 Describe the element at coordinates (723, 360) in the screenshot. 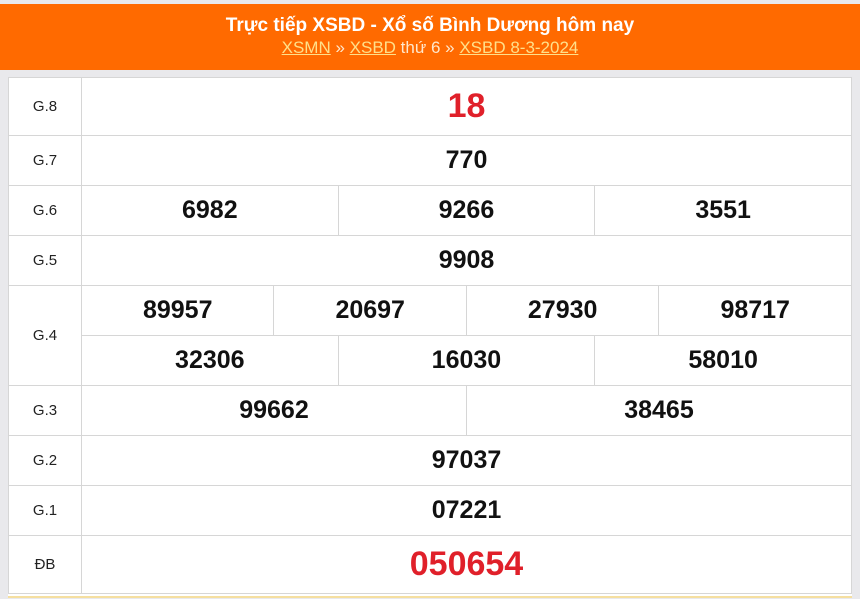

I see `prize-value: 58010` at that location.